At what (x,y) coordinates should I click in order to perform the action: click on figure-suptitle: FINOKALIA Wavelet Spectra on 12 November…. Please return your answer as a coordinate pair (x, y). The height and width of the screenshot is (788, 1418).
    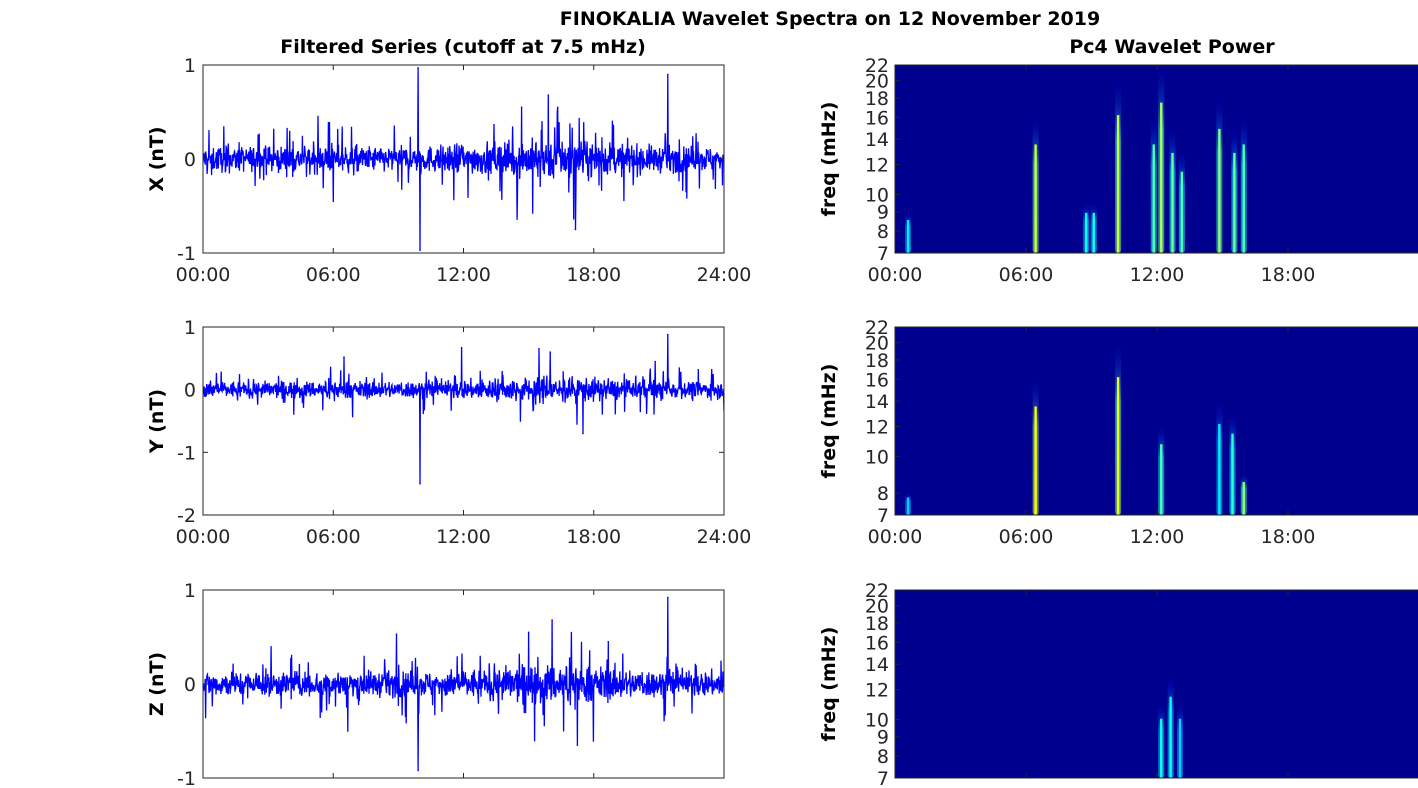
    Looking at the image, I should click on (830, 19).